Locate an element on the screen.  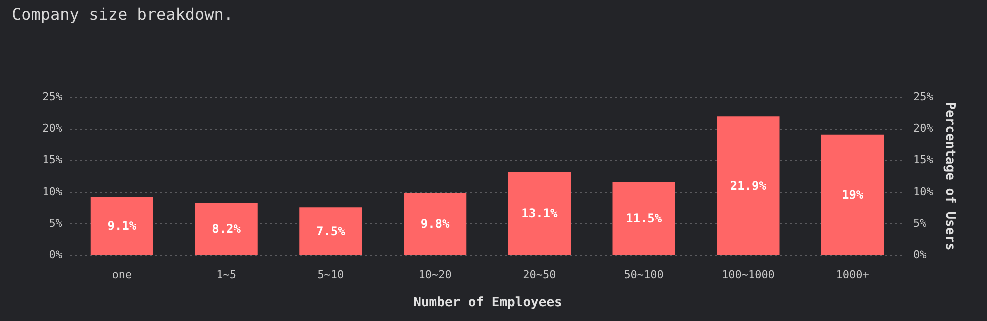
x-tick-label: one is located at coordinates (122, 275).